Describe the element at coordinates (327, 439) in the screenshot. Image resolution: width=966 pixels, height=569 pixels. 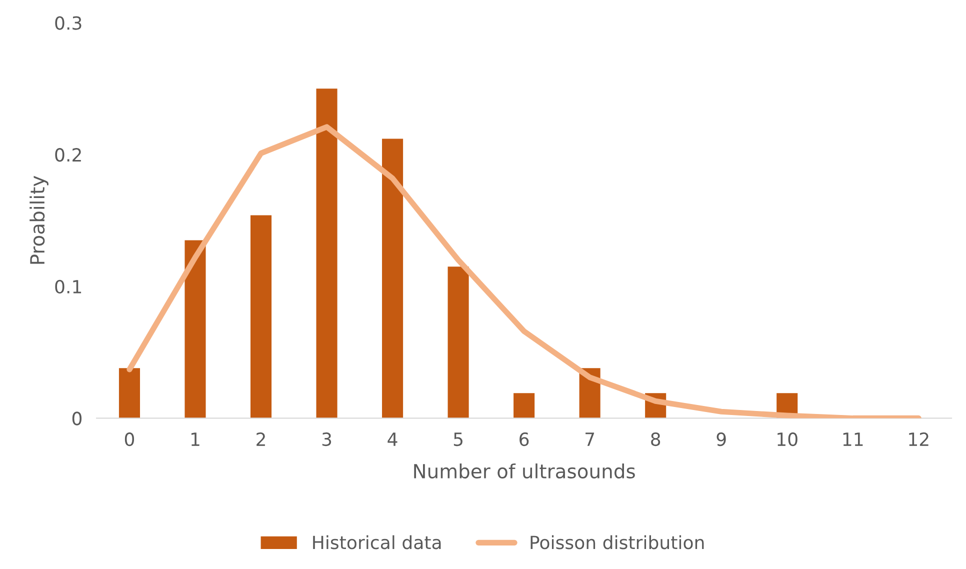
I see `x-tick-label: 3` at that location.